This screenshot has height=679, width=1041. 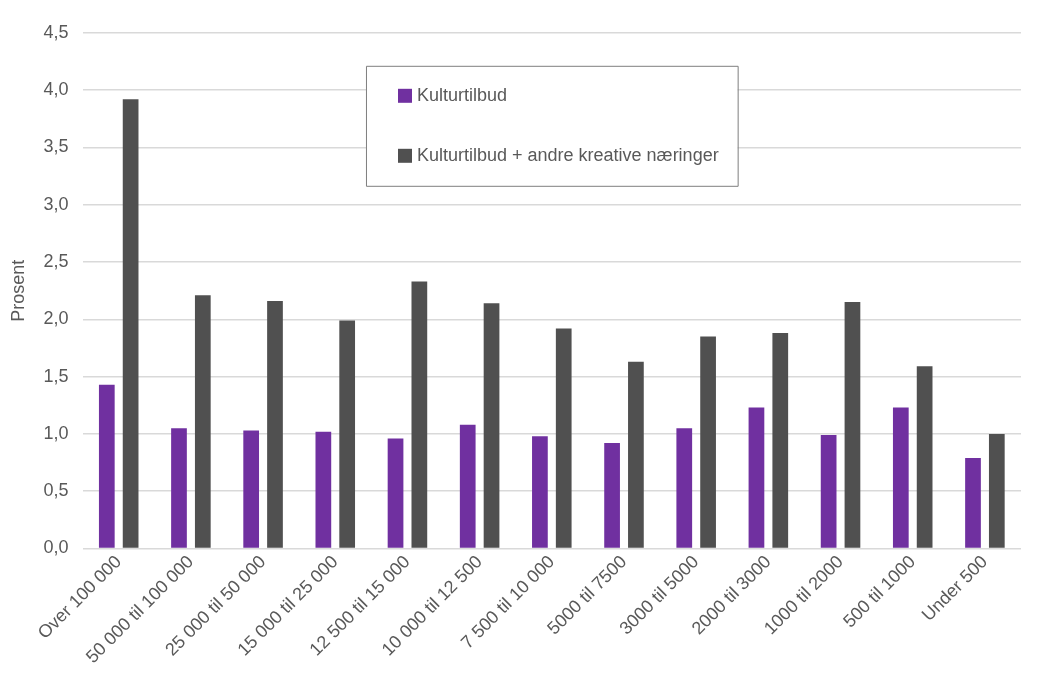 What do you see at coordinates (56, 432) in the screenshot?
I see `y-tick-label: 1,0` at bounding box center [56, 432].